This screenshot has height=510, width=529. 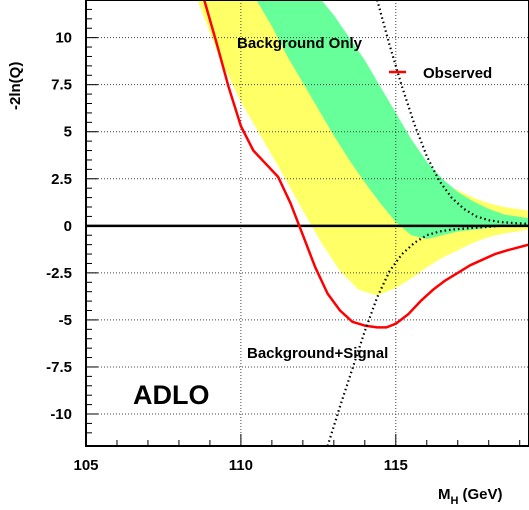 I want to click on x-tick-label: 105, so click(x=85, y=465).